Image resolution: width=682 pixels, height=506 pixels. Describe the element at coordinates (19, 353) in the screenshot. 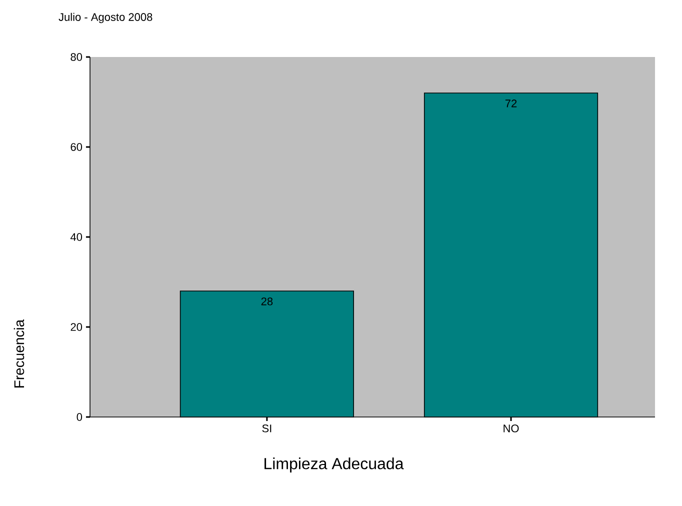

I see `y-axis-title: Frecuencia` at that location.